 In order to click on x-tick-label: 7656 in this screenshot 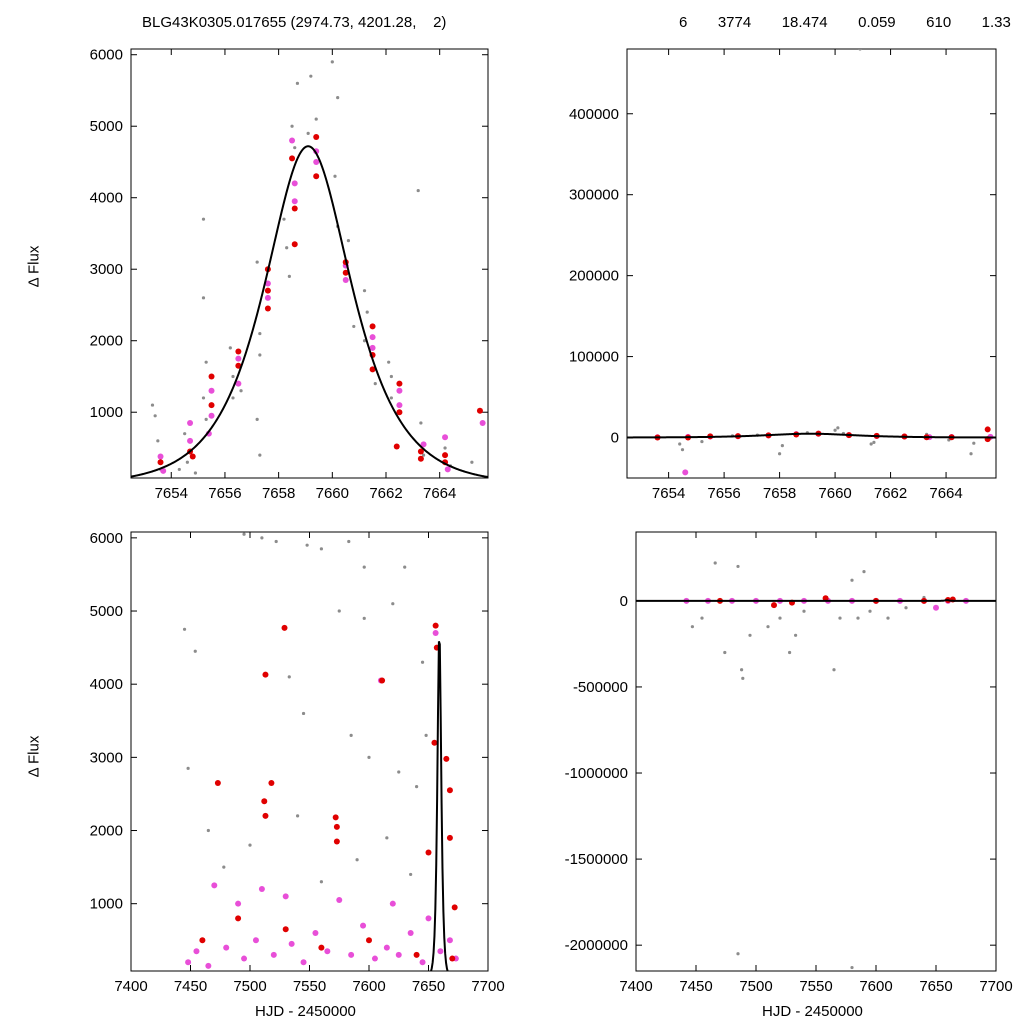, I will do `click(723, 493)`.